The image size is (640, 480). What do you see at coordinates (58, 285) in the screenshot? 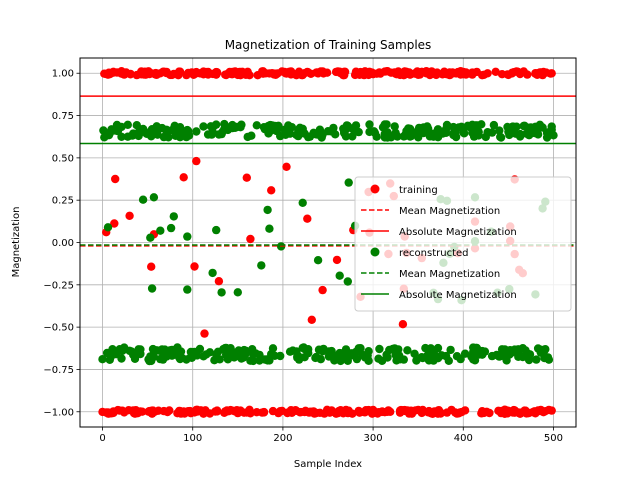
I see `y-tick-label: −0.25` at bounding box center [58, 285].